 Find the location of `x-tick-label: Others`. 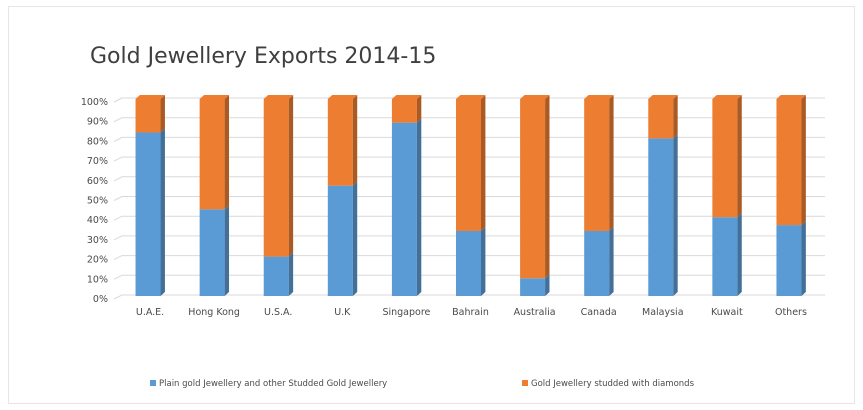

x-tick-label: Others is located at coordinates (791, 312).